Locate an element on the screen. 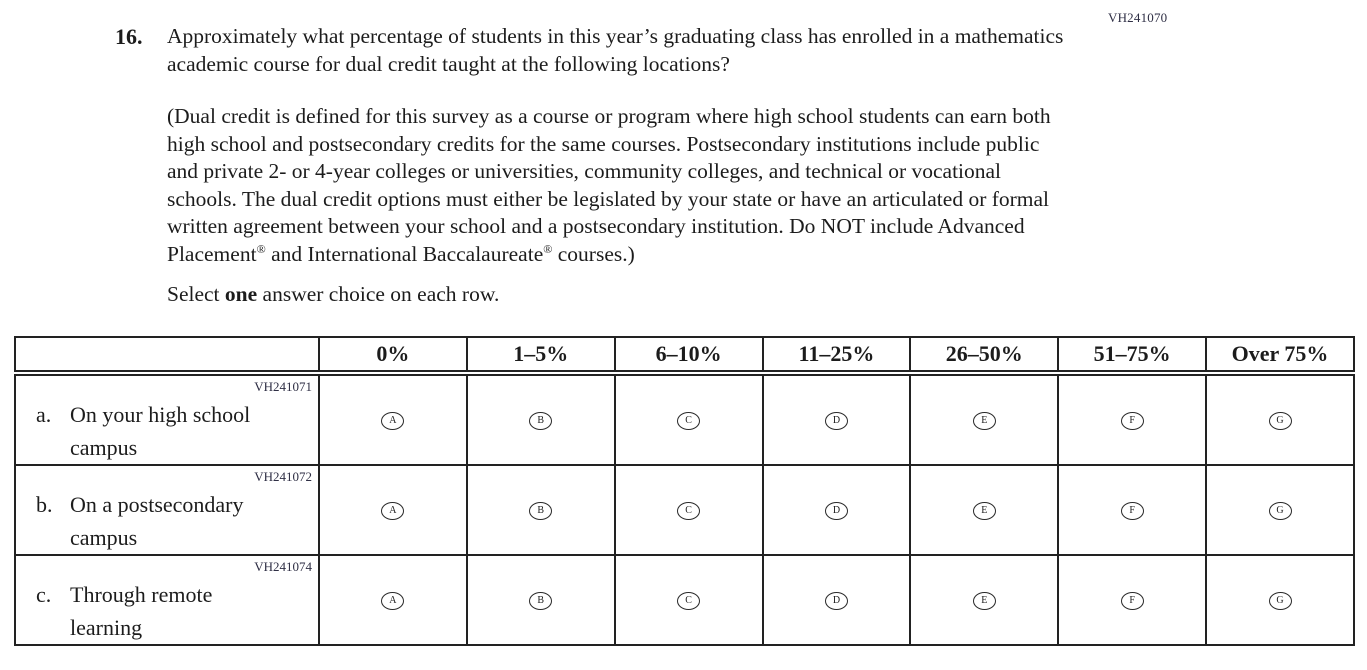 The image size is (1367, 670). row-b-cell-51-75pct: F is located at coordinates (1132, 509).